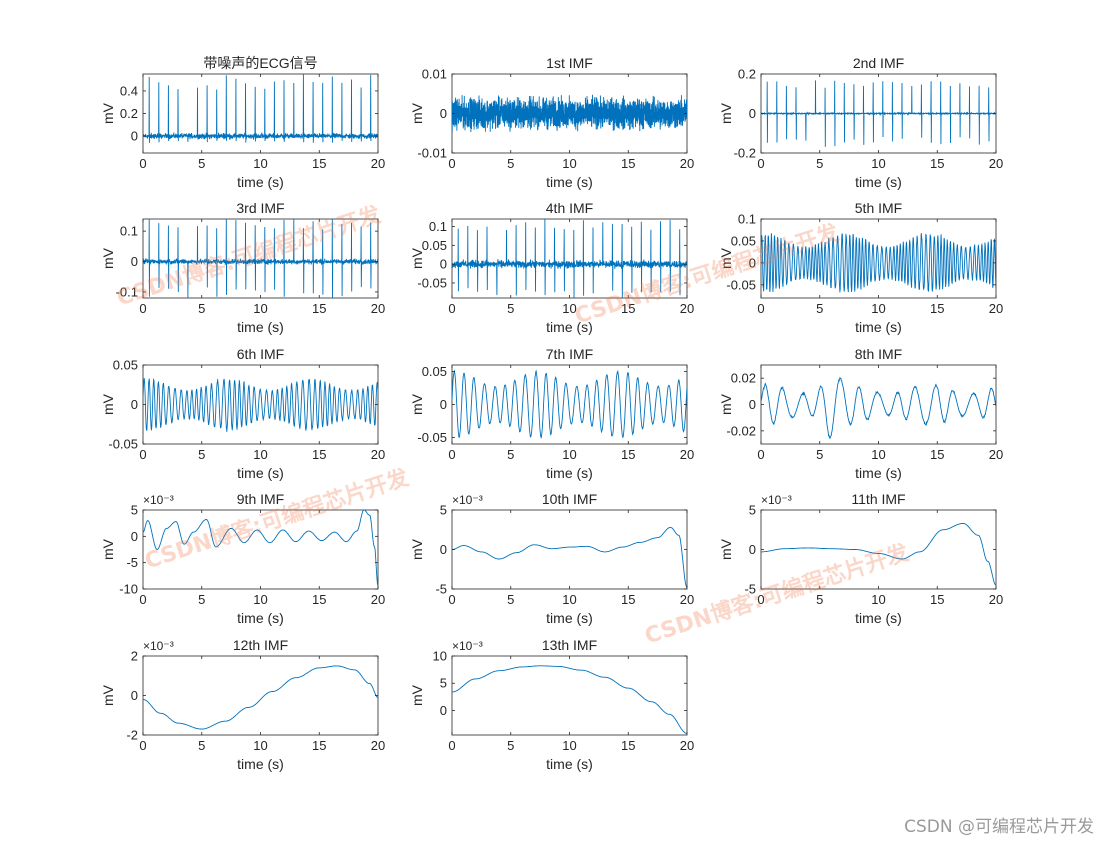 This screenshot has height=843, width=1100. Describe the element at coordinates (434, 74) in the screenshot. I see `y-tick-label: 0.01` at that location.